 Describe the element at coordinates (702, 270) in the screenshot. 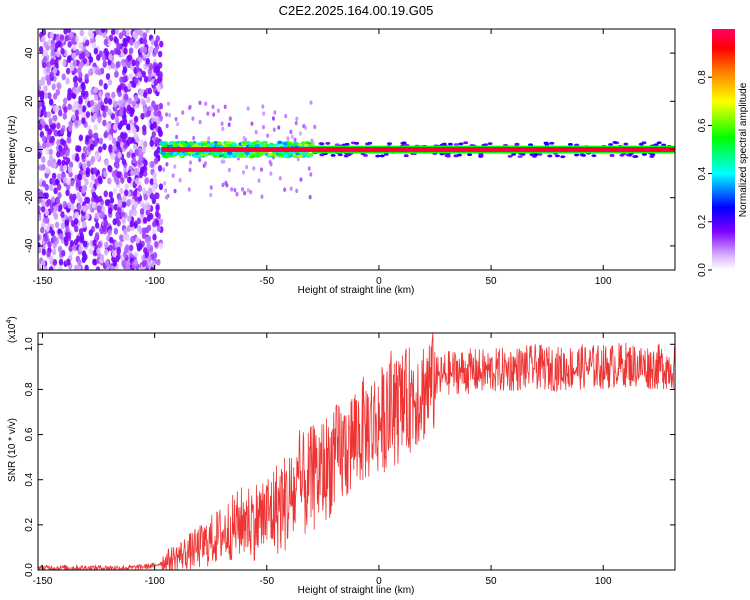

I see `colorbar-tick-label: 0.0` at that location.